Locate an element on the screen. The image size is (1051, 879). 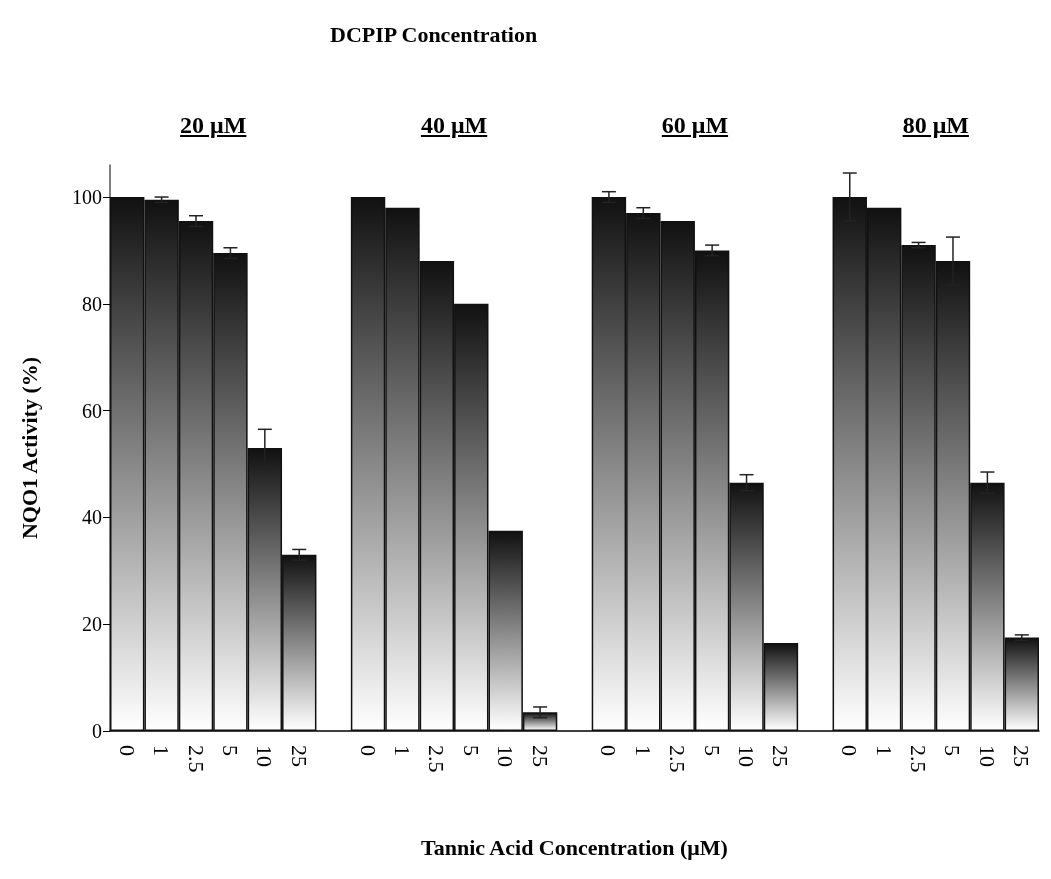
y-tick-label: 0 is located at coordinates (97, 731).